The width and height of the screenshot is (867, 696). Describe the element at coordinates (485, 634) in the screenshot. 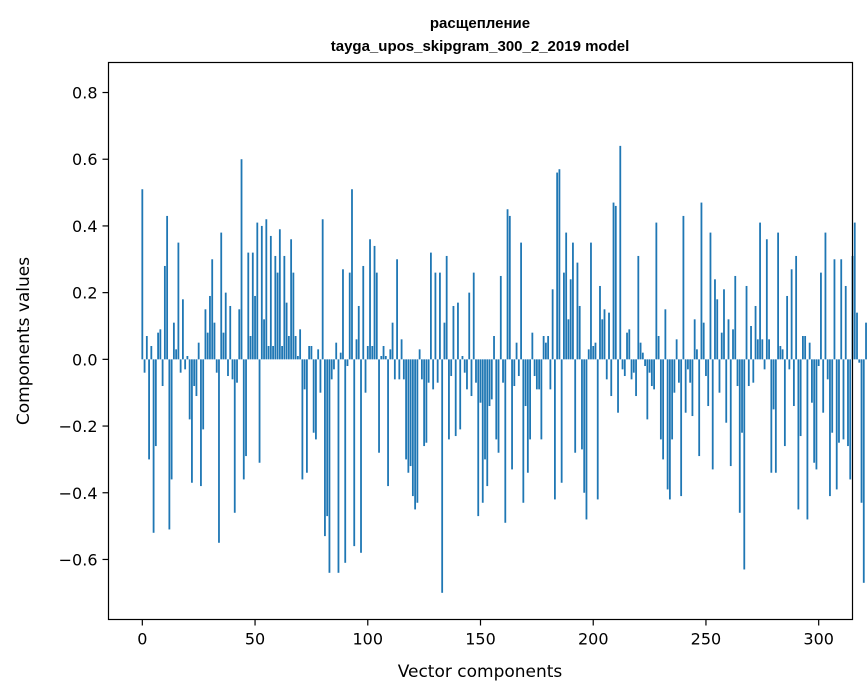

I see `x-axis: 0 50 100 150 200 250 300` at that location.